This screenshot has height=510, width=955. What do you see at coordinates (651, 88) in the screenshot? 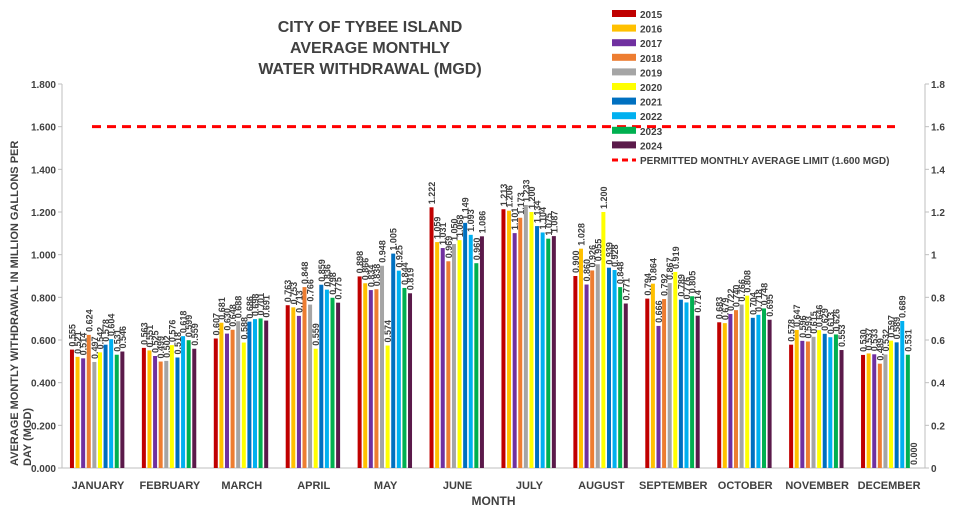
I see `legend-label: 2020` at bounding box center [651, 88].